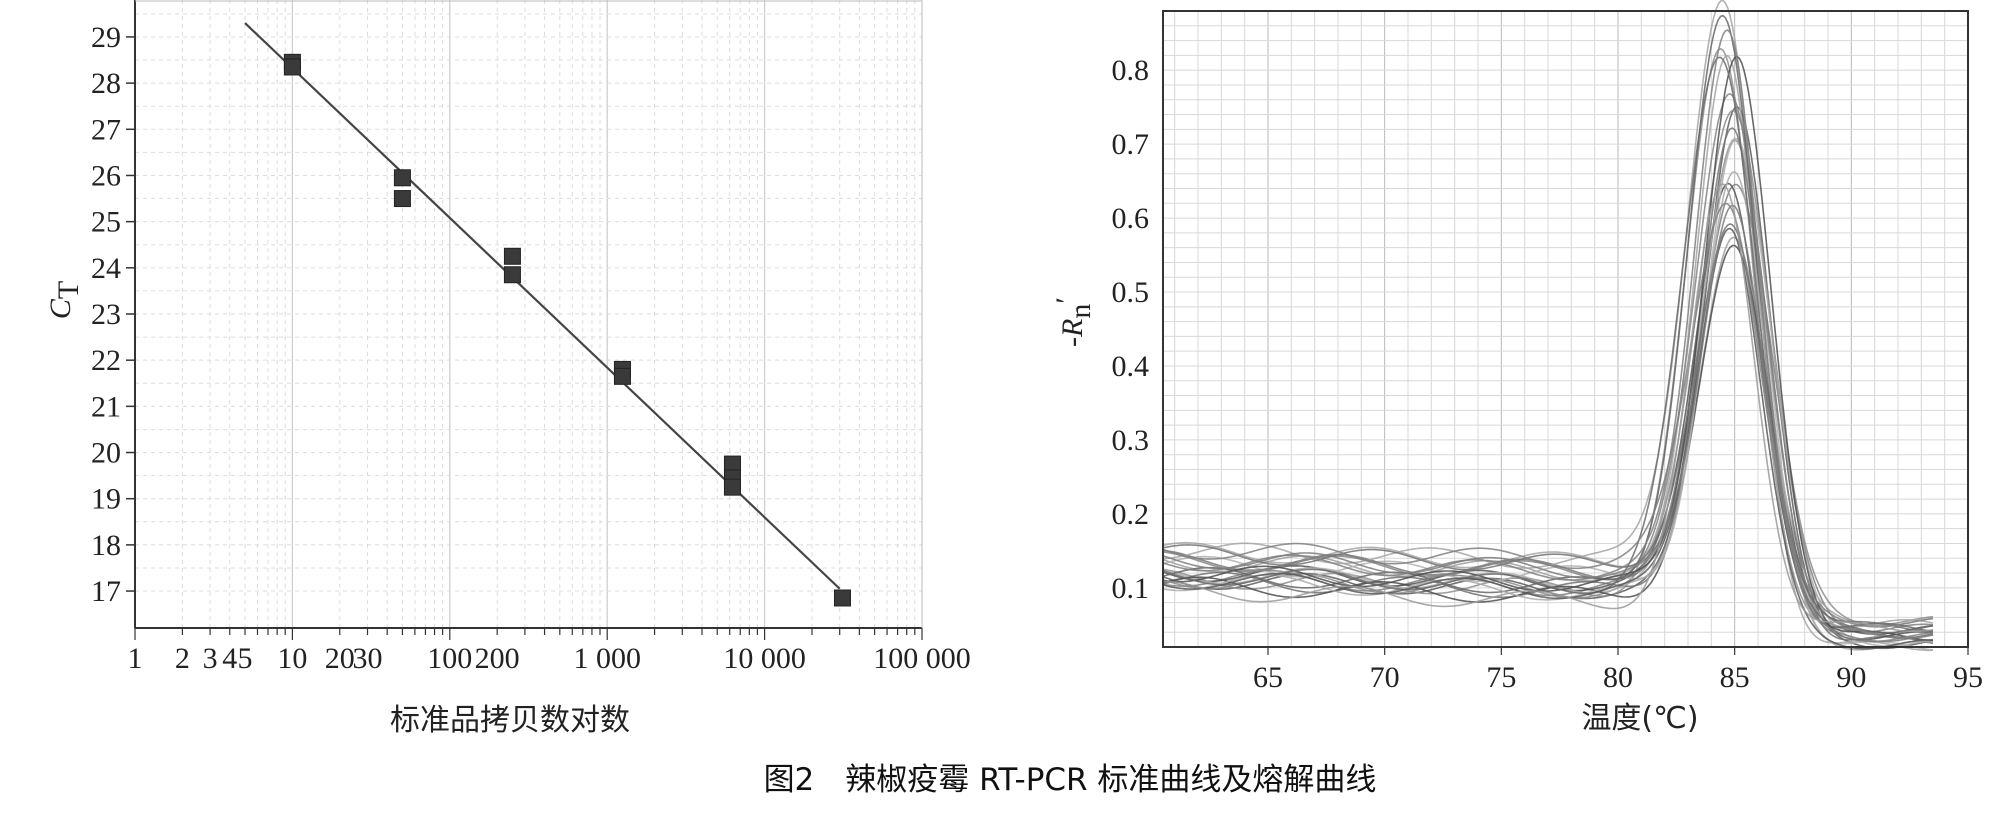 This screenshot has width=2010, height=817. Describe the element at coordinates (764, 658) in the screenshot. I see `standard-curve-x-tick-label: 10 000` at that location.